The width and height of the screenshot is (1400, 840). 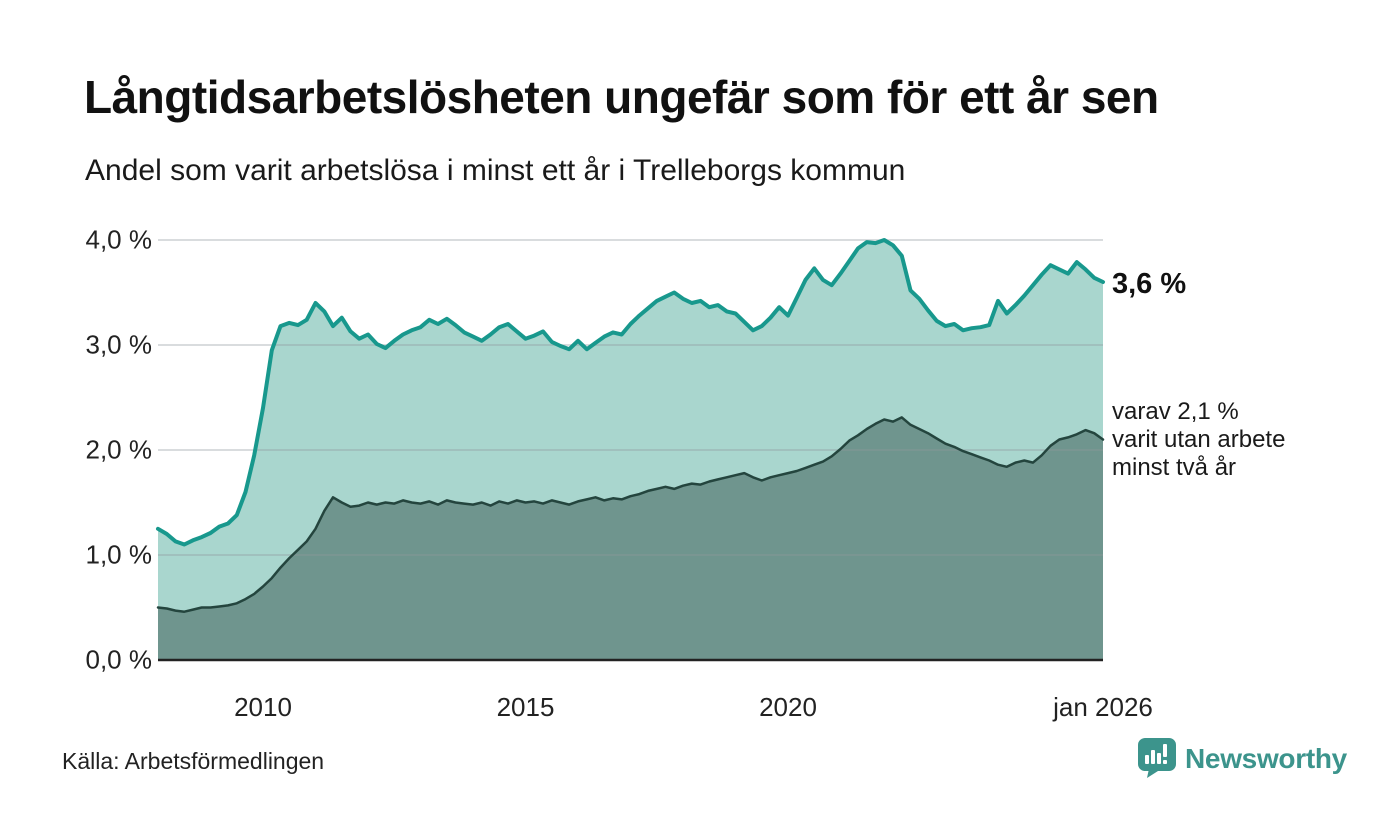 What do you see at coordinates (1266, 758) in the screenshot?
I see `newsworthy-wordmark: Newsworthy` at bounding box center [1266, 758].